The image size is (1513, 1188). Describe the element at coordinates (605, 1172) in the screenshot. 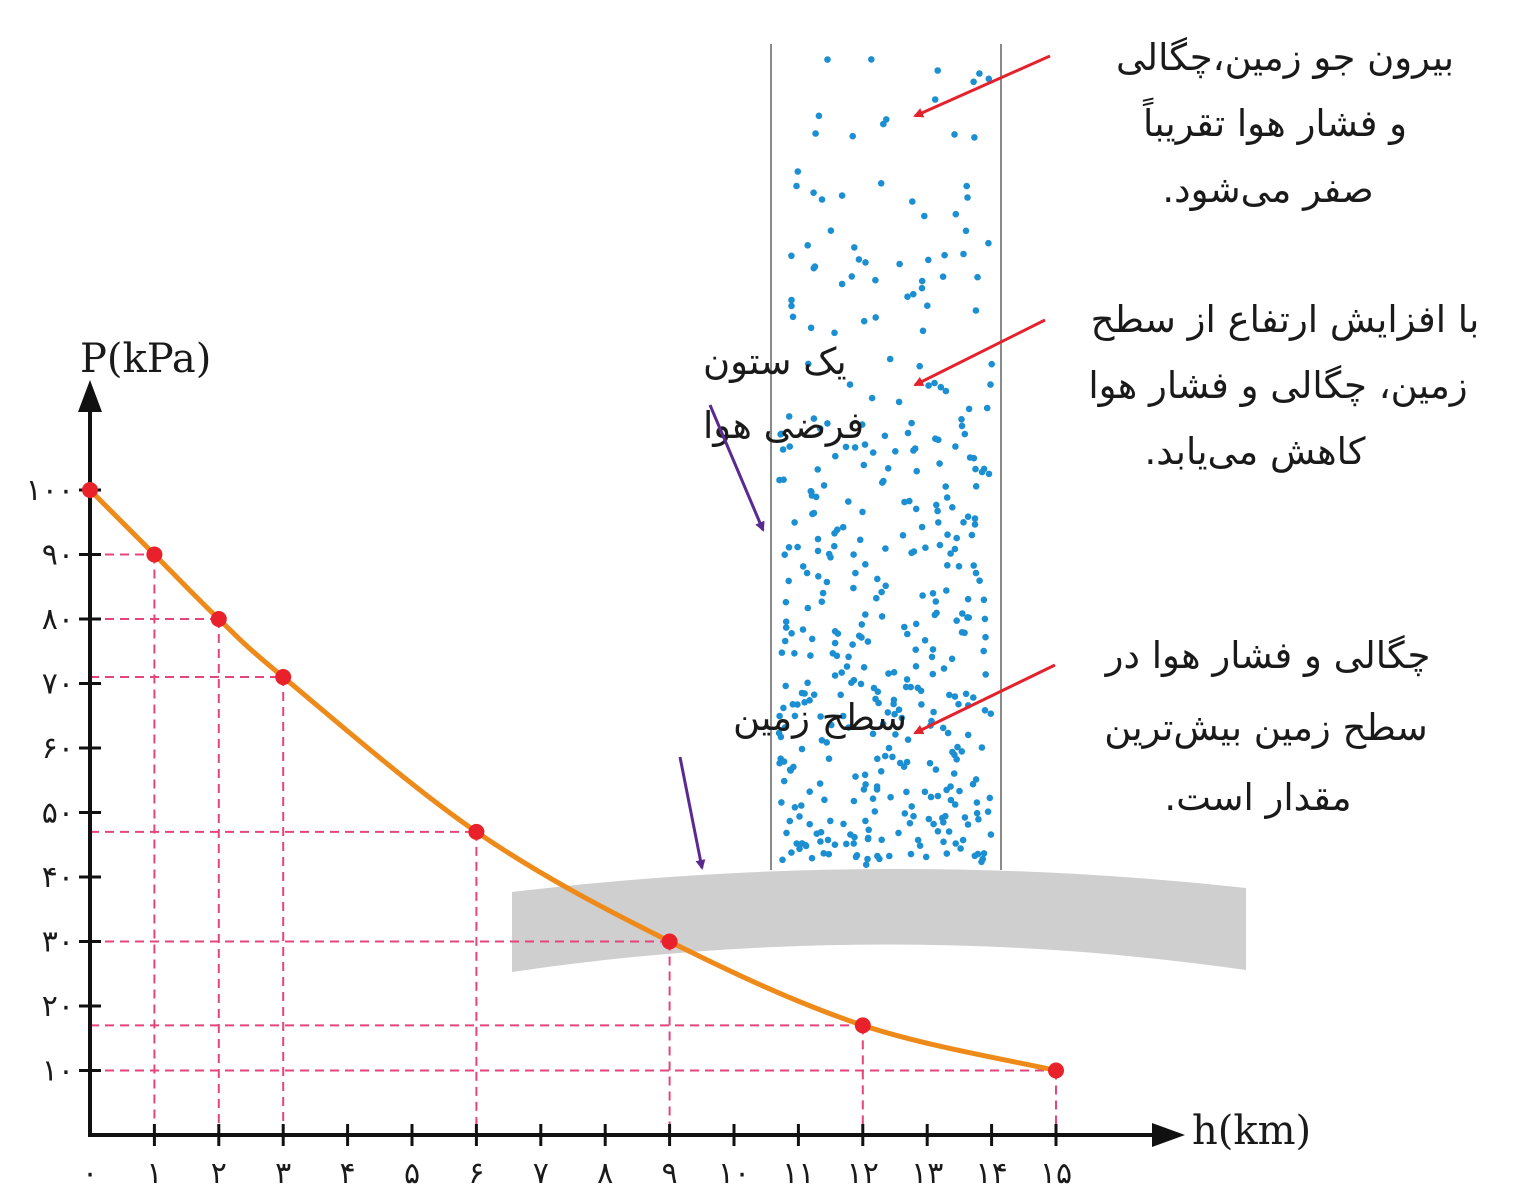

I see `x-tick-label: ۸` at that location.